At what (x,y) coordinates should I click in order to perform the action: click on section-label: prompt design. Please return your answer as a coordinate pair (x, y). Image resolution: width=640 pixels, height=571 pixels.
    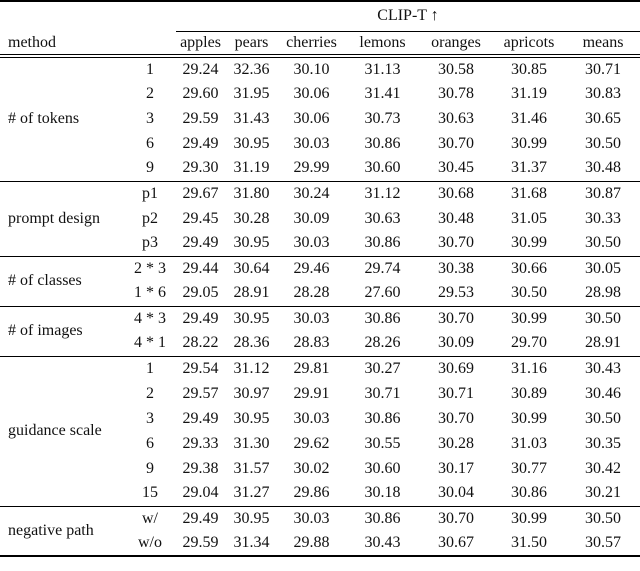
    Looking at the image, I should click on (62, 218).